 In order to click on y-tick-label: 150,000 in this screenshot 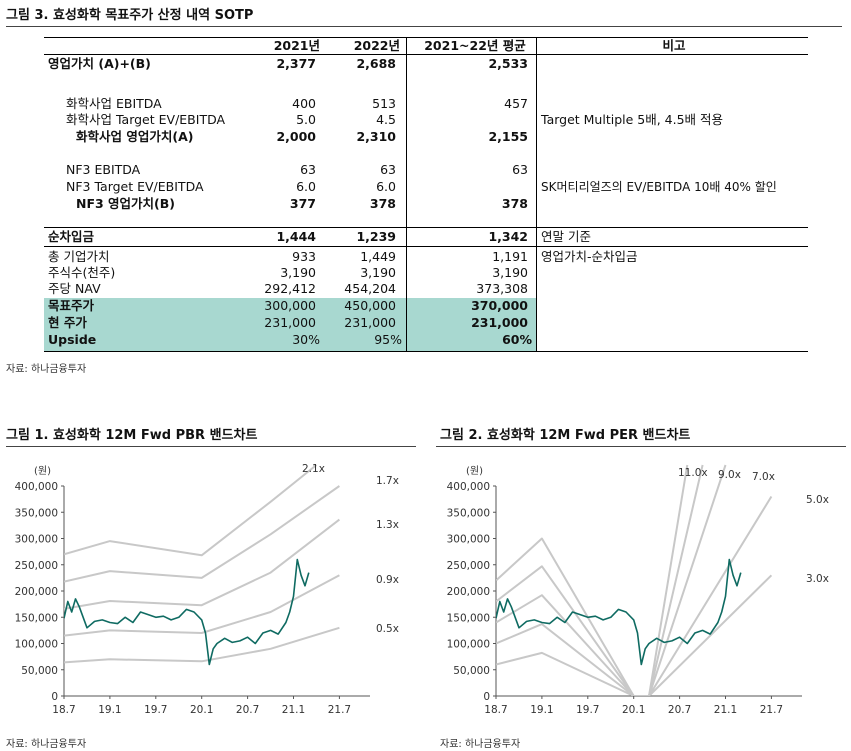, I will do `click(36, 618)`.